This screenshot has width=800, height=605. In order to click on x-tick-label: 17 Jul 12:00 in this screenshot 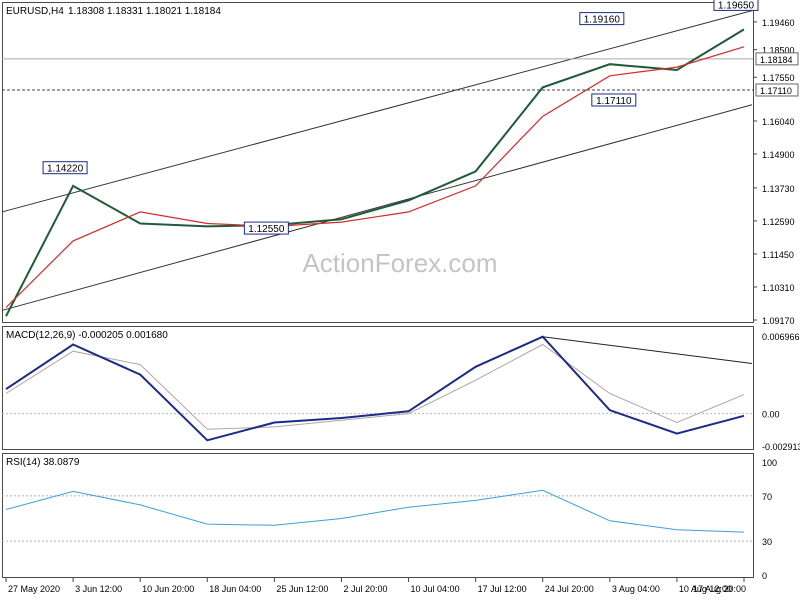, I will do `click(502, 589)`.